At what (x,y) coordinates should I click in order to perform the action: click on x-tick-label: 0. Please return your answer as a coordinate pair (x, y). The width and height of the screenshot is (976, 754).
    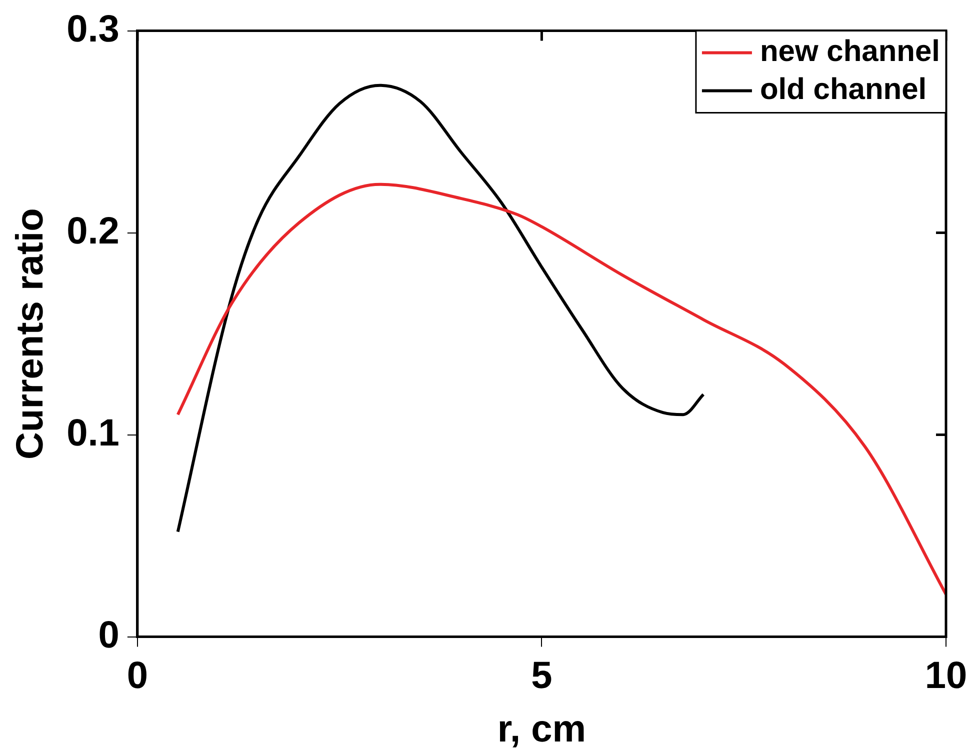
    Looking at the image, I should click on (137, 676).